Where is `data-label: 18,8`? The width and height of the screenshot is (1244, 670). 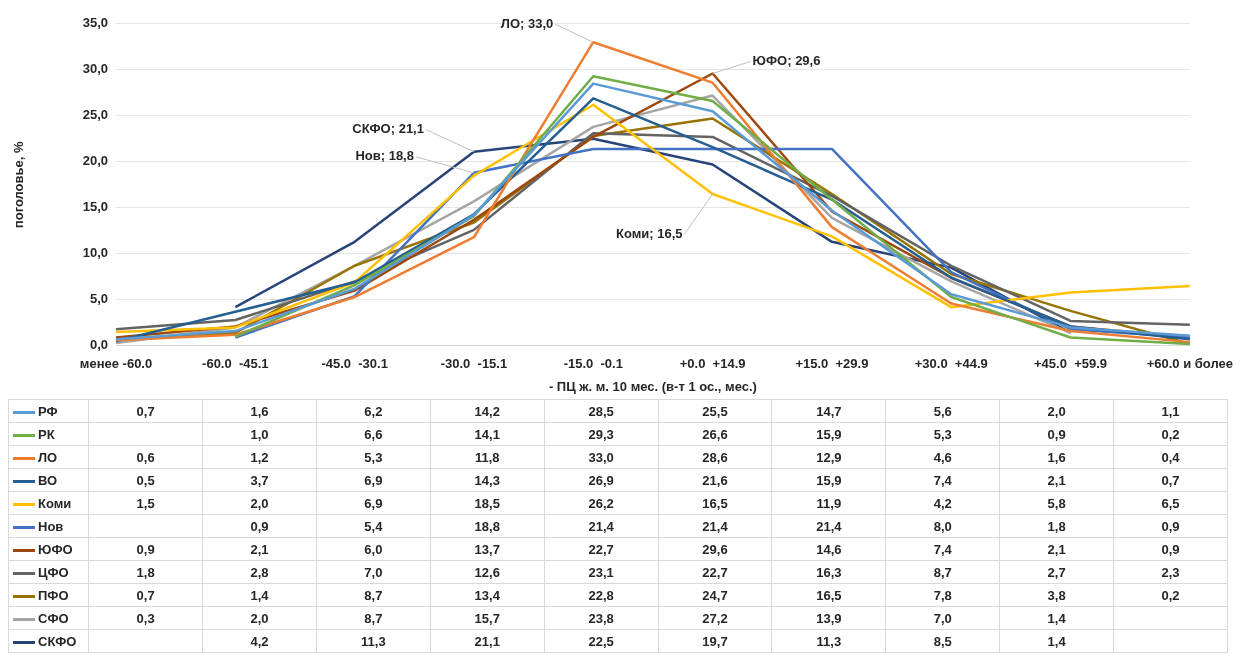
data-label: 18,8 is located at coordinates (487, 526).